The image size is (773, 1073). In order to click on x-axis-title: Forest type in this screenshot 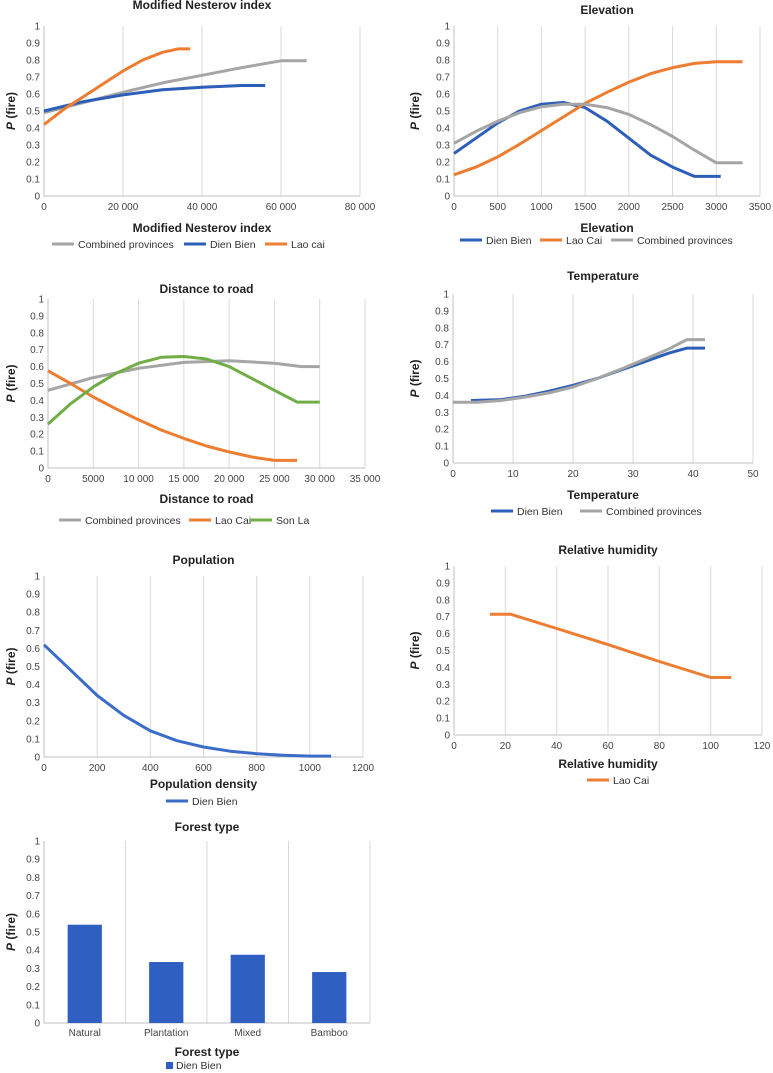, I will do `click(207, 1052)`.